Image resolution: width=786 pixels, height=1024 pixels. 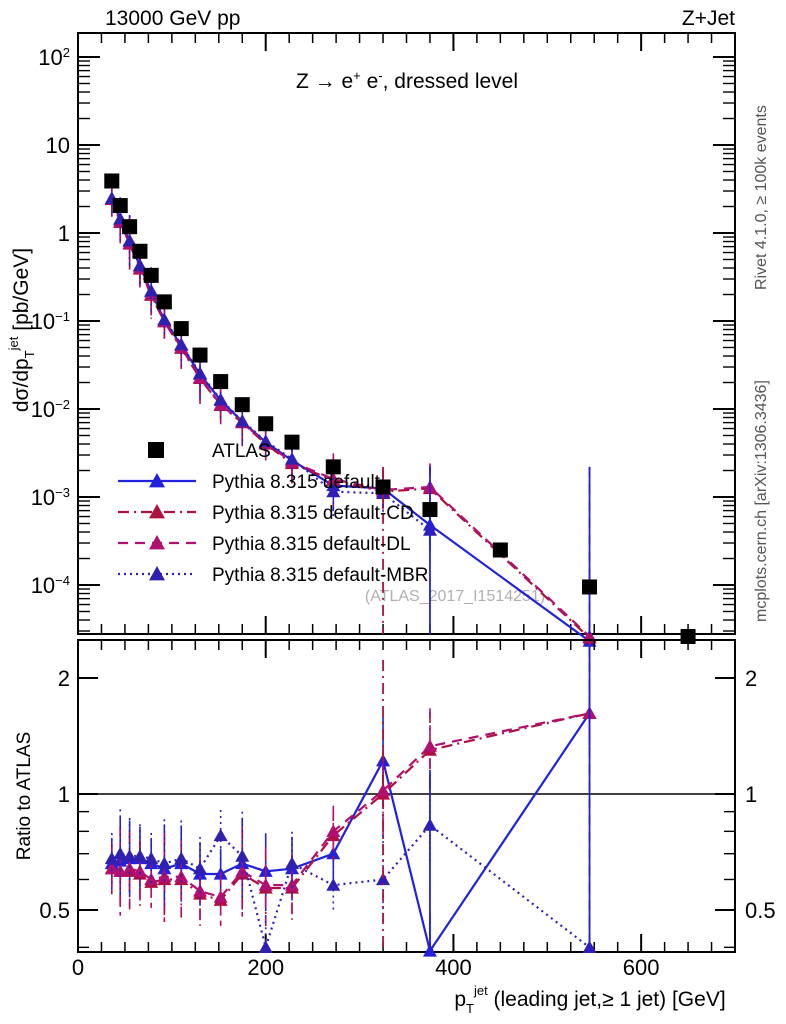 I want to click on title-part-z: Z → e, so click(x=324, y=81).